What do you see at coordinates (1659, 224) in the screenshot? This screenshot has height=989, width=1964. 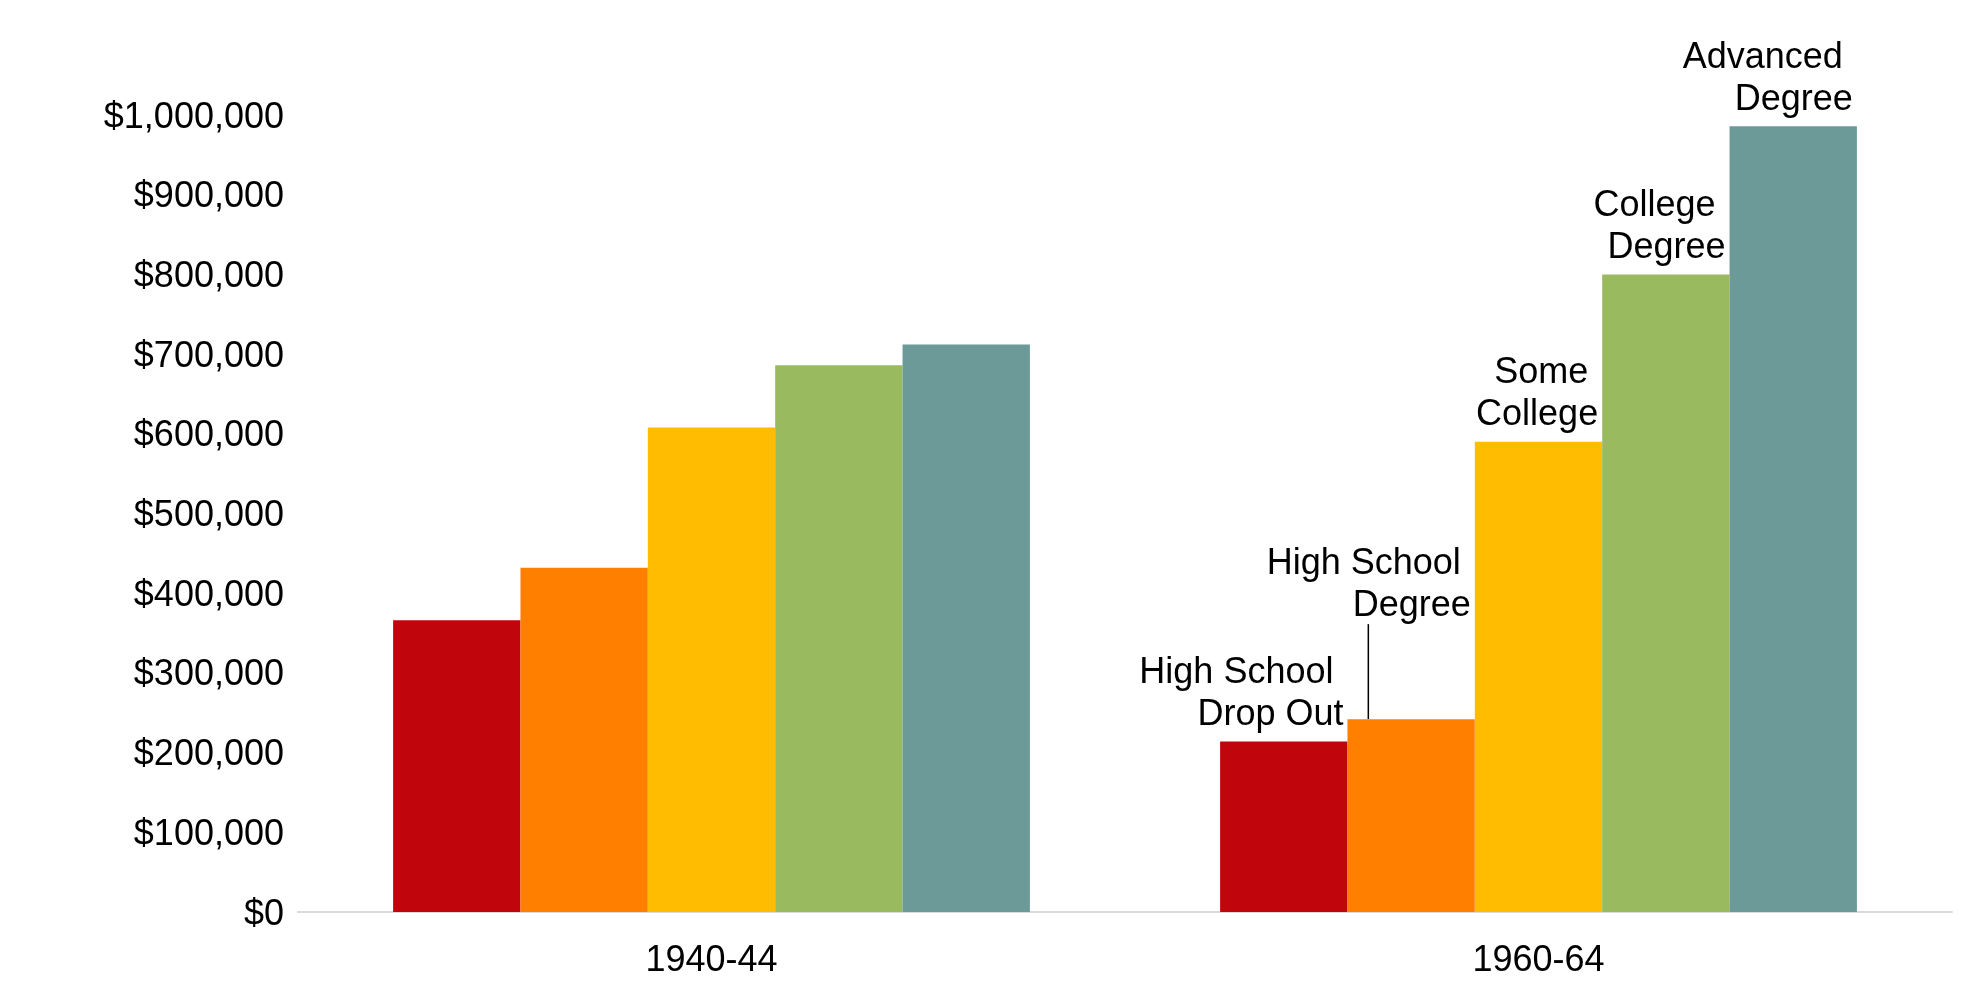 I see `series-label: College Degree` at bounding box center [1659, 224].